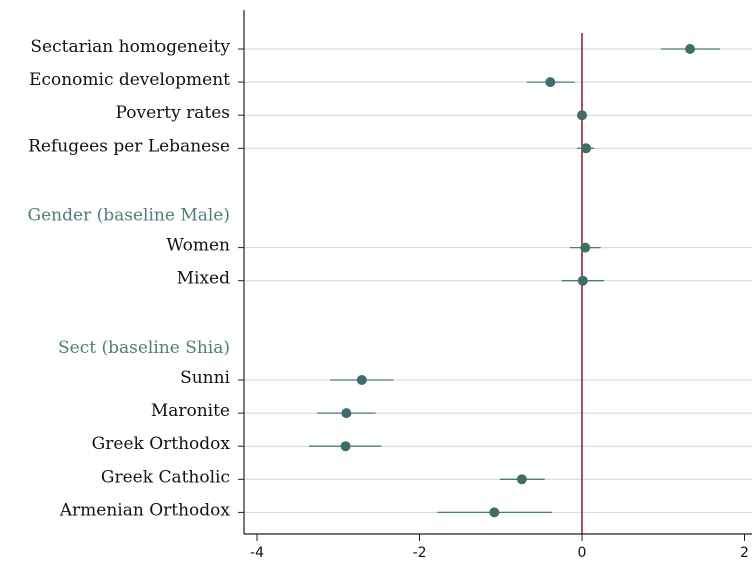 The width and height of the screenshot is (752, 561). Describe the element at coordinates (205, 378) in the screenshot. I see `row-label: Sunni` at that location.